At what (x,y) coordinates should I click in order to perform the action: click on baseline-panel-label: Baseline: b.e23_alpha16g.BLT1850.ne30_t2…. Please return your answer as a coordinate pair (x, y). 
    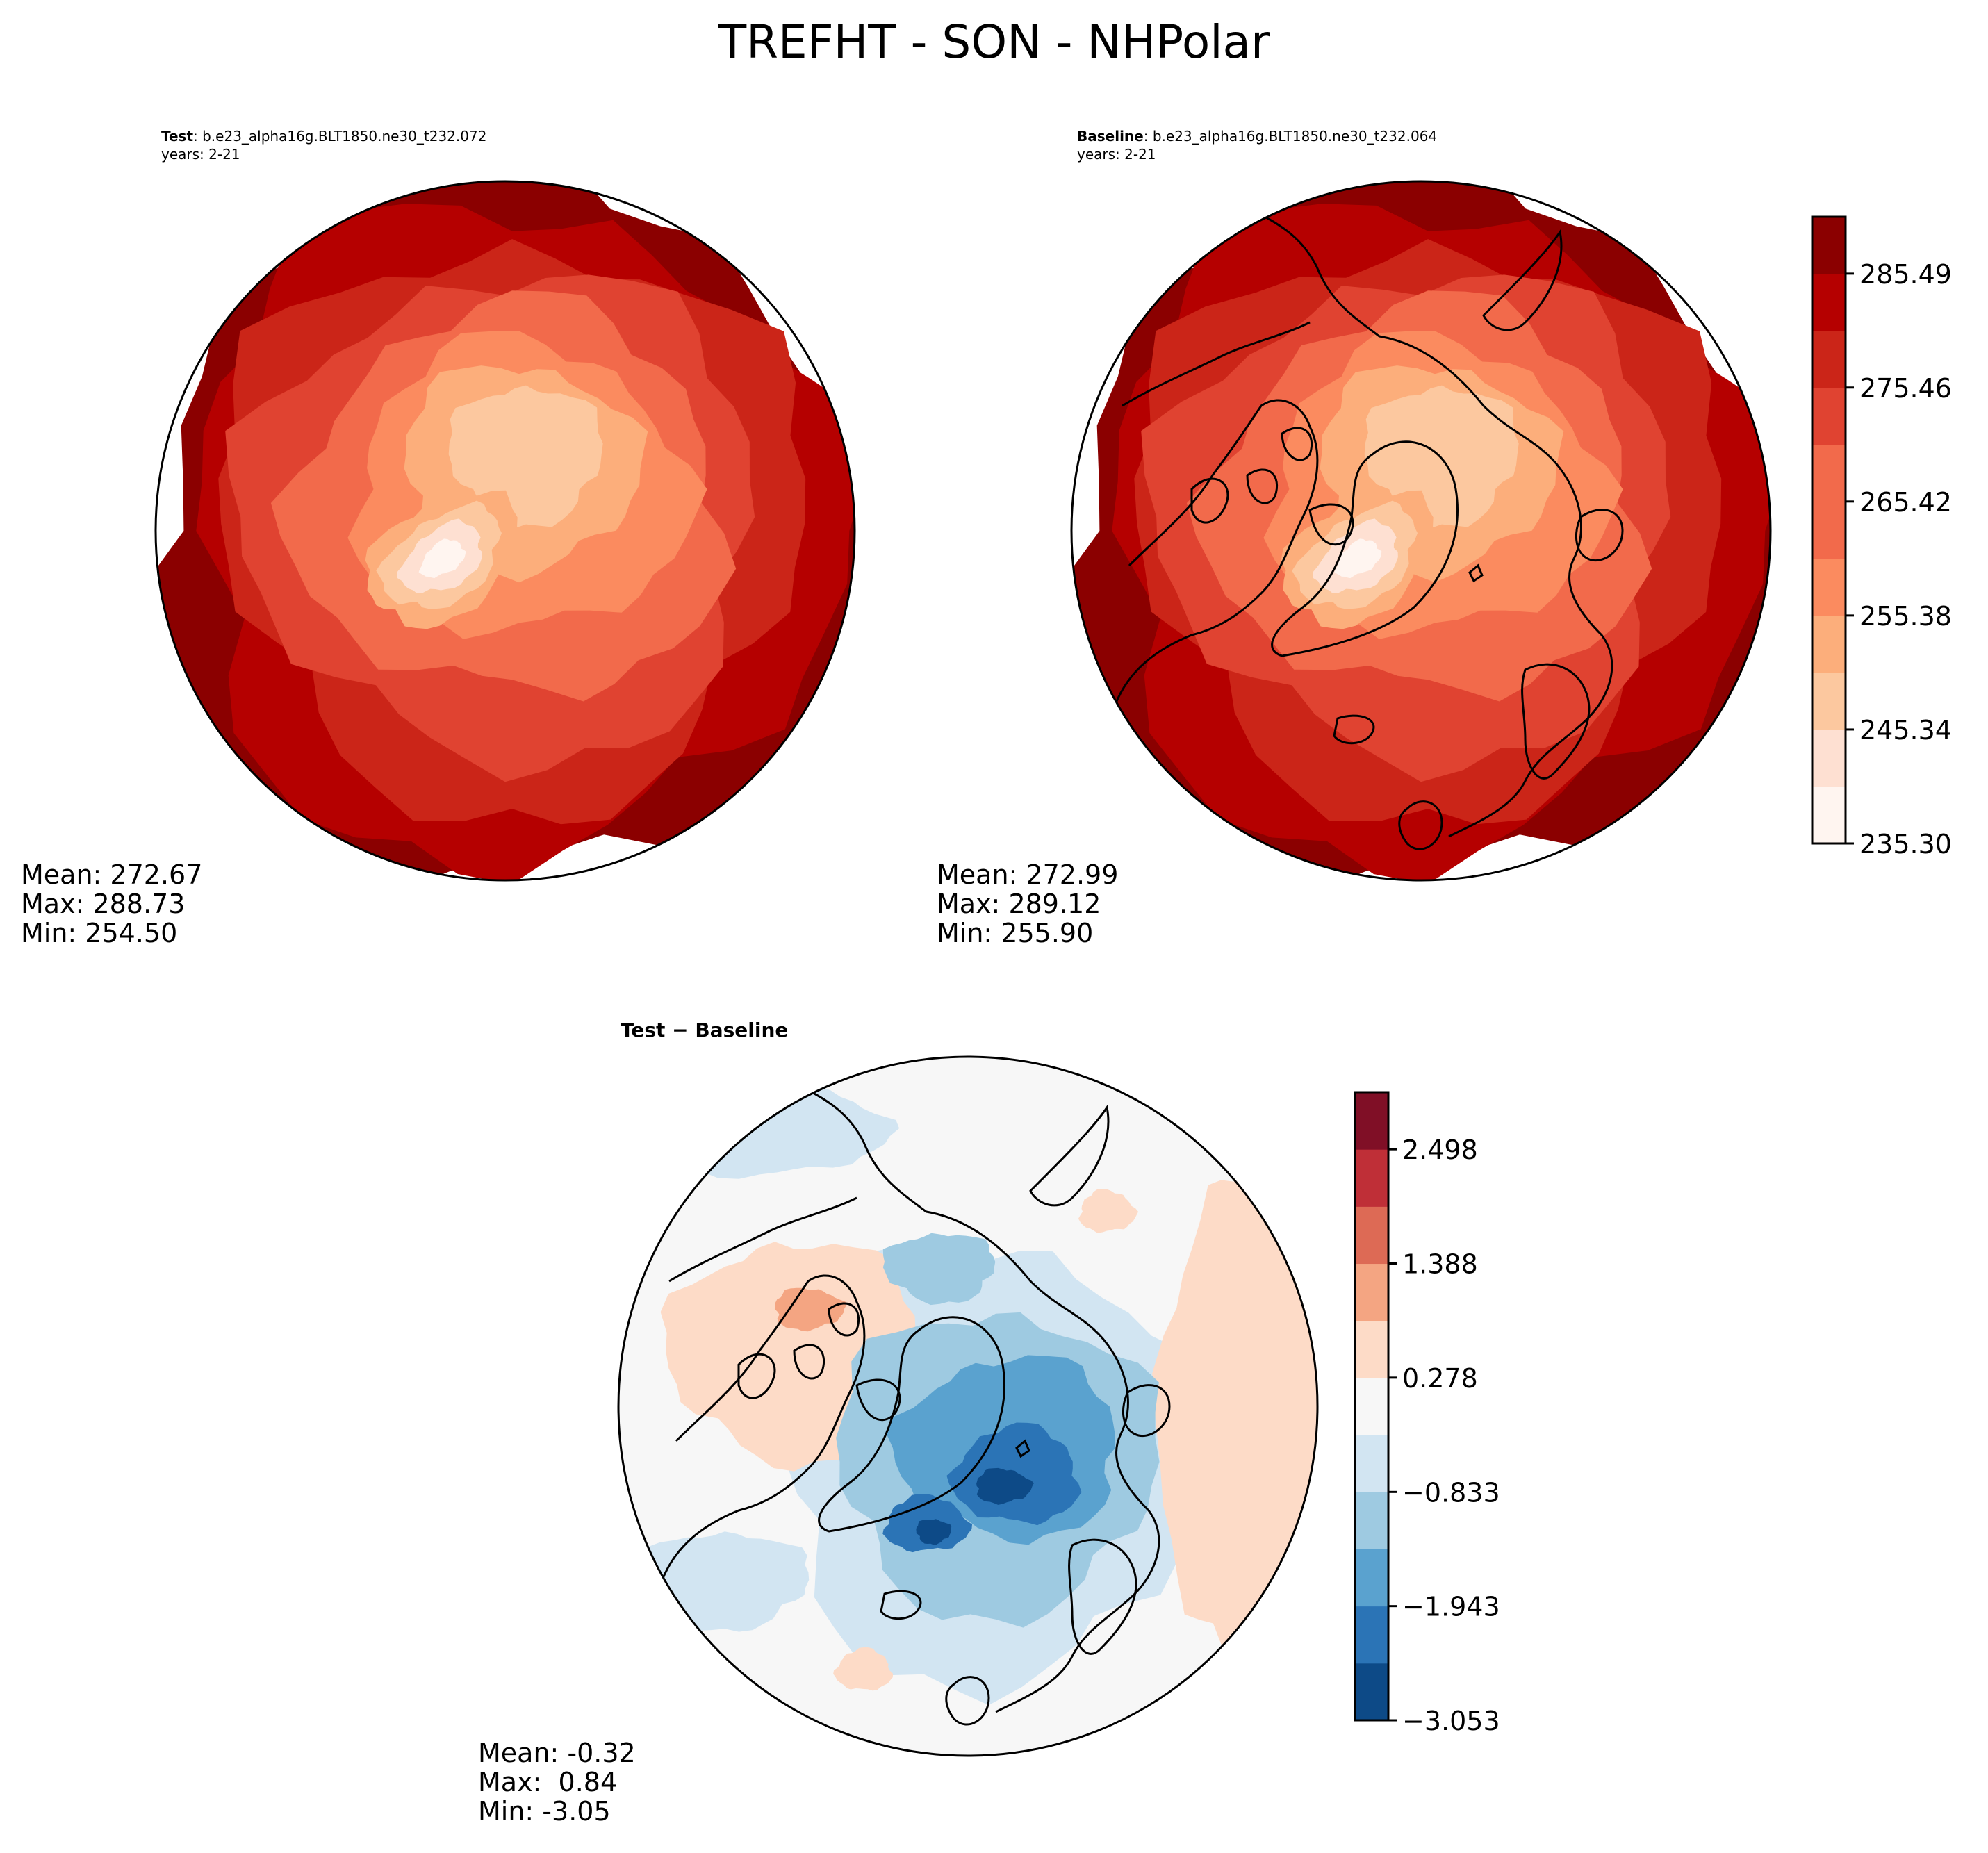
    Looking at the image, I should click on (1257, 145).